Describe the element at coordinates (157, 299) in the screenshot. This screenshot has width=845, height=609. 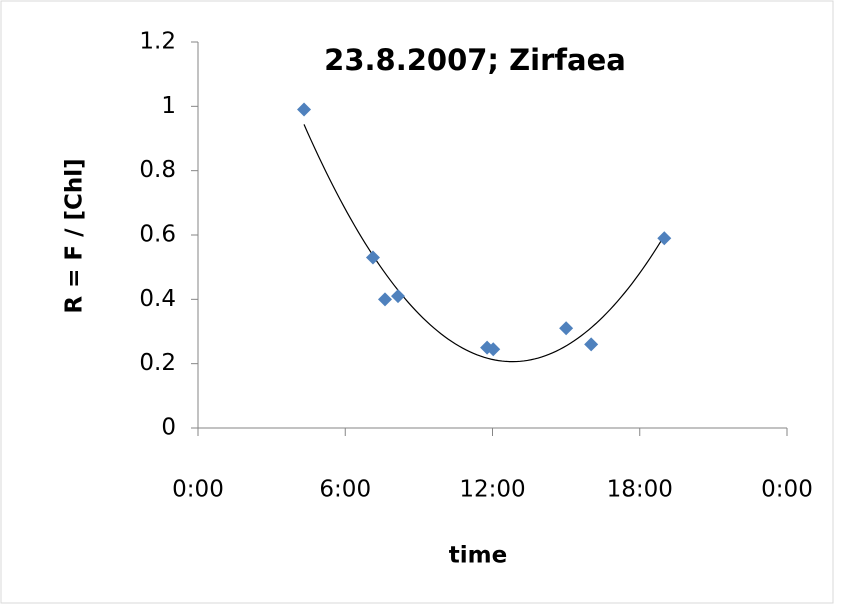
I see `y-tick-label: 0.4` at that location.